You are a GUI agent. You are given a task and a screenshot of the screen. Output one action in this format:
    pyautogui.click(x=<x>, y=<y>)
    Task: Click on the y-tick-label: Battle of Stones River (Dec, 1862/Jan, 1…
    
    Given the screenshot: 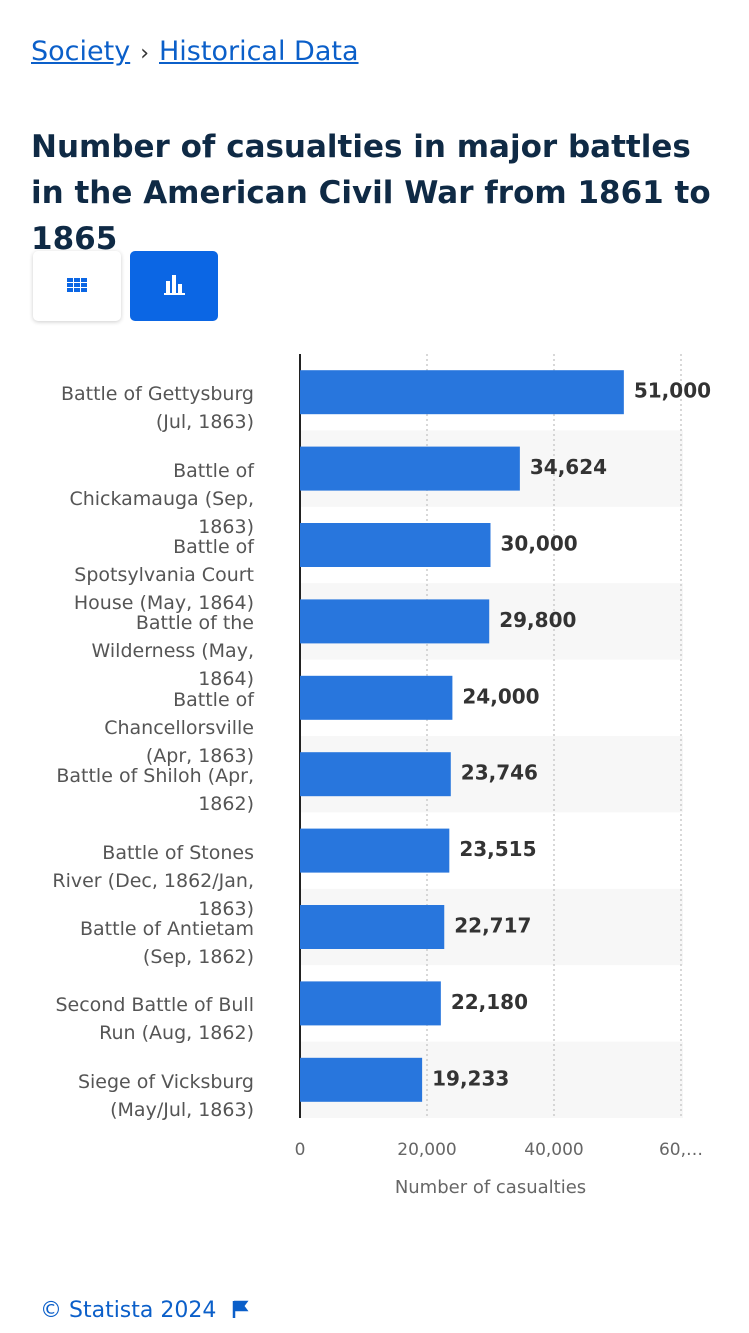 What is the action you would take?
    pyautogui.click(x=153, y=880)
    